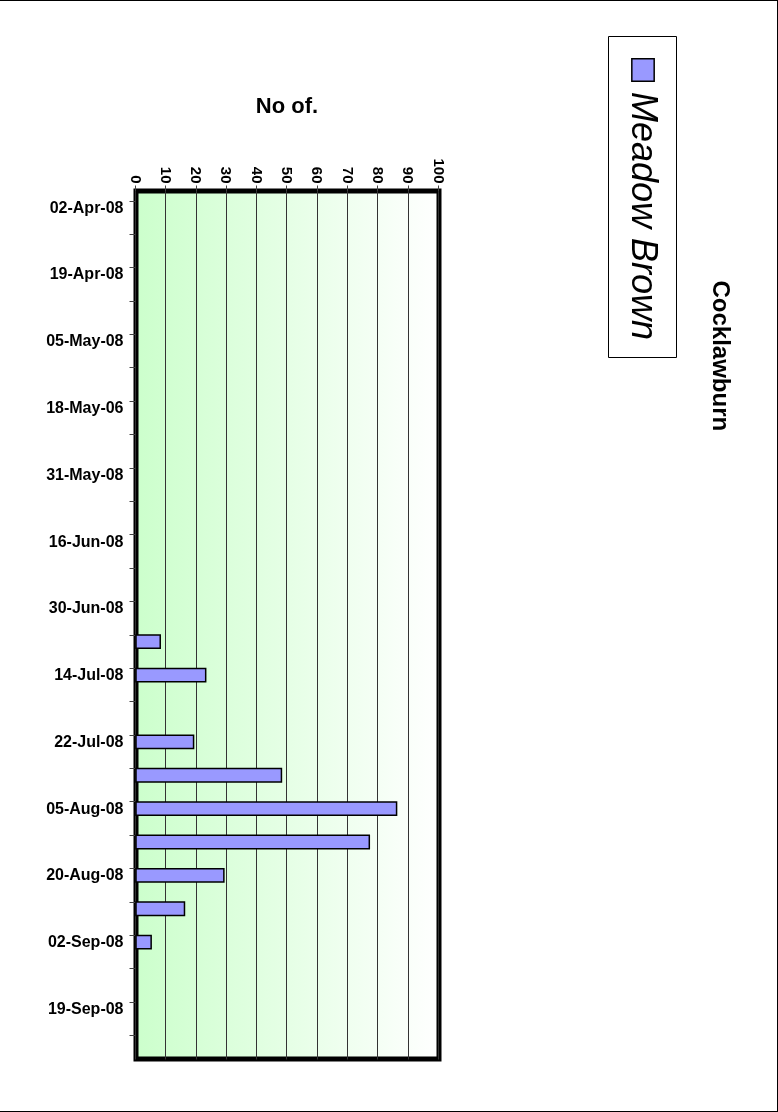  What do you see at coordinates (86, 541) in the screenshot?
I see `y-tick-label: 16-Jun-08` at bounding box center [86, 541].